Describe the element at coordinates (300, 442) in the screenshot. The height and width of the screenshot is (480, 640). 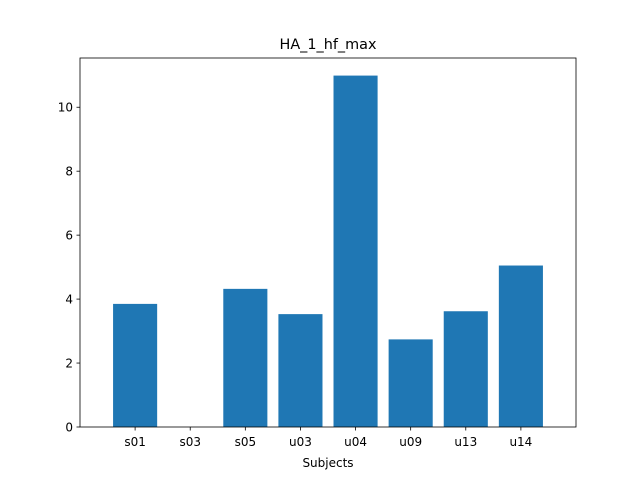
I see `x-tick-label: u03` at that location.